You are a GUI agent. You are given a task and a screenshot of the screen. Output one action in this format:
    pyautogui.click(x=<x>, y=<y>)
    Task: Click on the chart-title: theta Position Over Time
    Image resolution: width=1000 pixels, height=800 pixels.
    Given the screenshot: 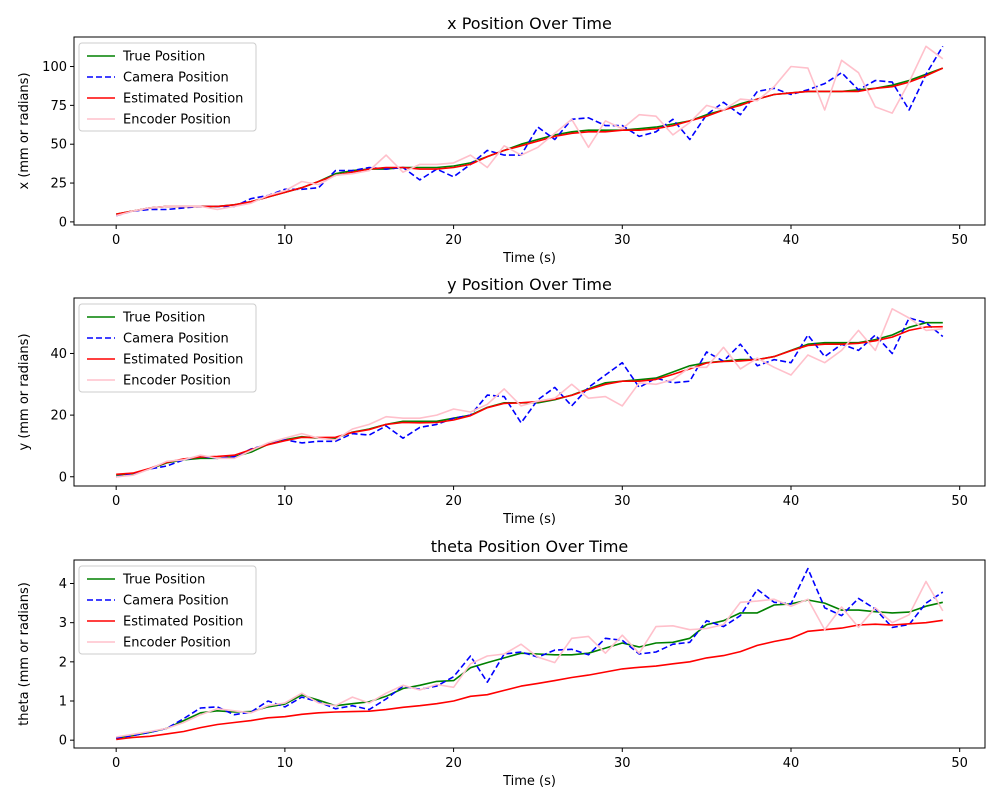 What is the action you would take?
    pyautogui.click(x=530, y=546)
    